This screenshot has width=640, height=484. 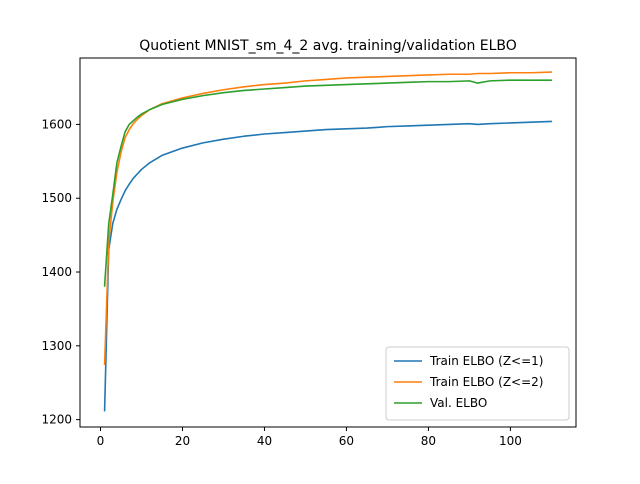 I want to click on y-axis: 1200 1300 1400 1500 1600, so click(x=60, y=272).